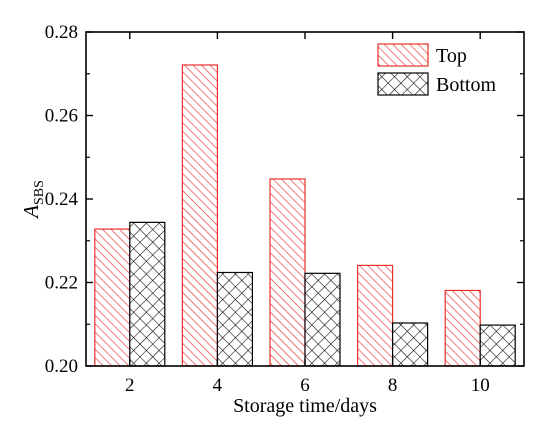 The height and width of the screenshot is (431, 550). Describe the element at coordinates (480, 385) in the screenshot. I see `x-tick-label: 10` at that location.